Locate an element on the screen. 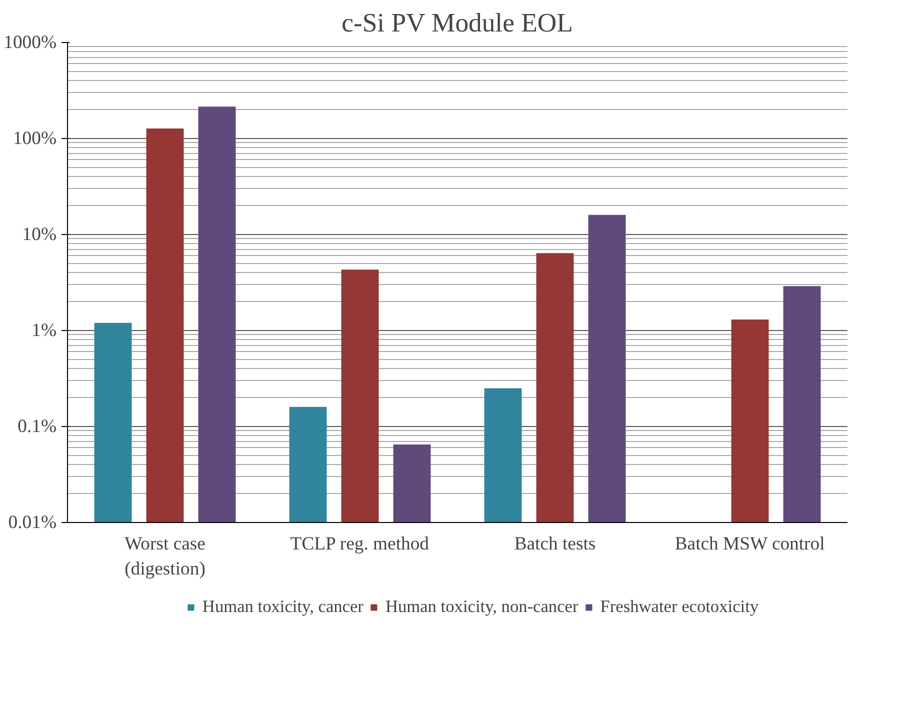 This screenshot has width=902, height=710. y-tick-label: 1% is located at coordinates (44, 330).